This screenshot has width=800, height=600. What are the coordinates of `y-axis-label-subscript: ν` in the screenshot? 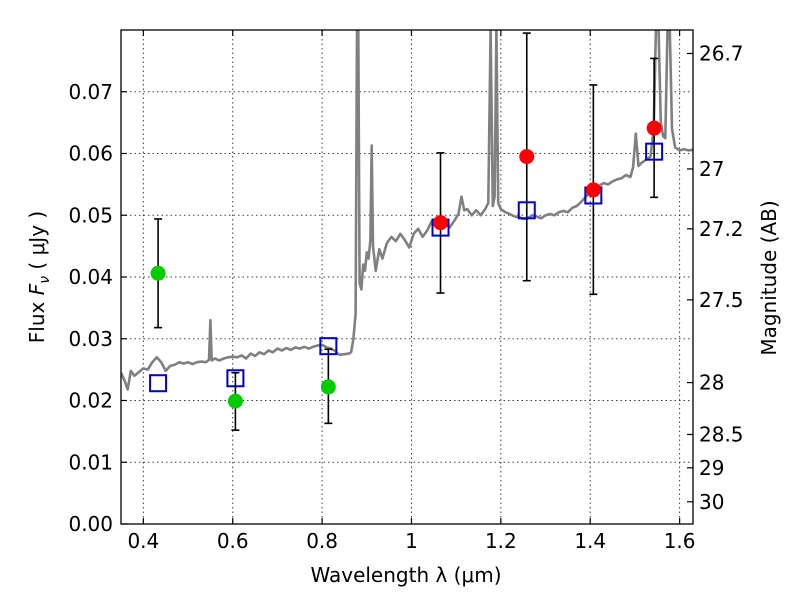 It's located at (45, 280).